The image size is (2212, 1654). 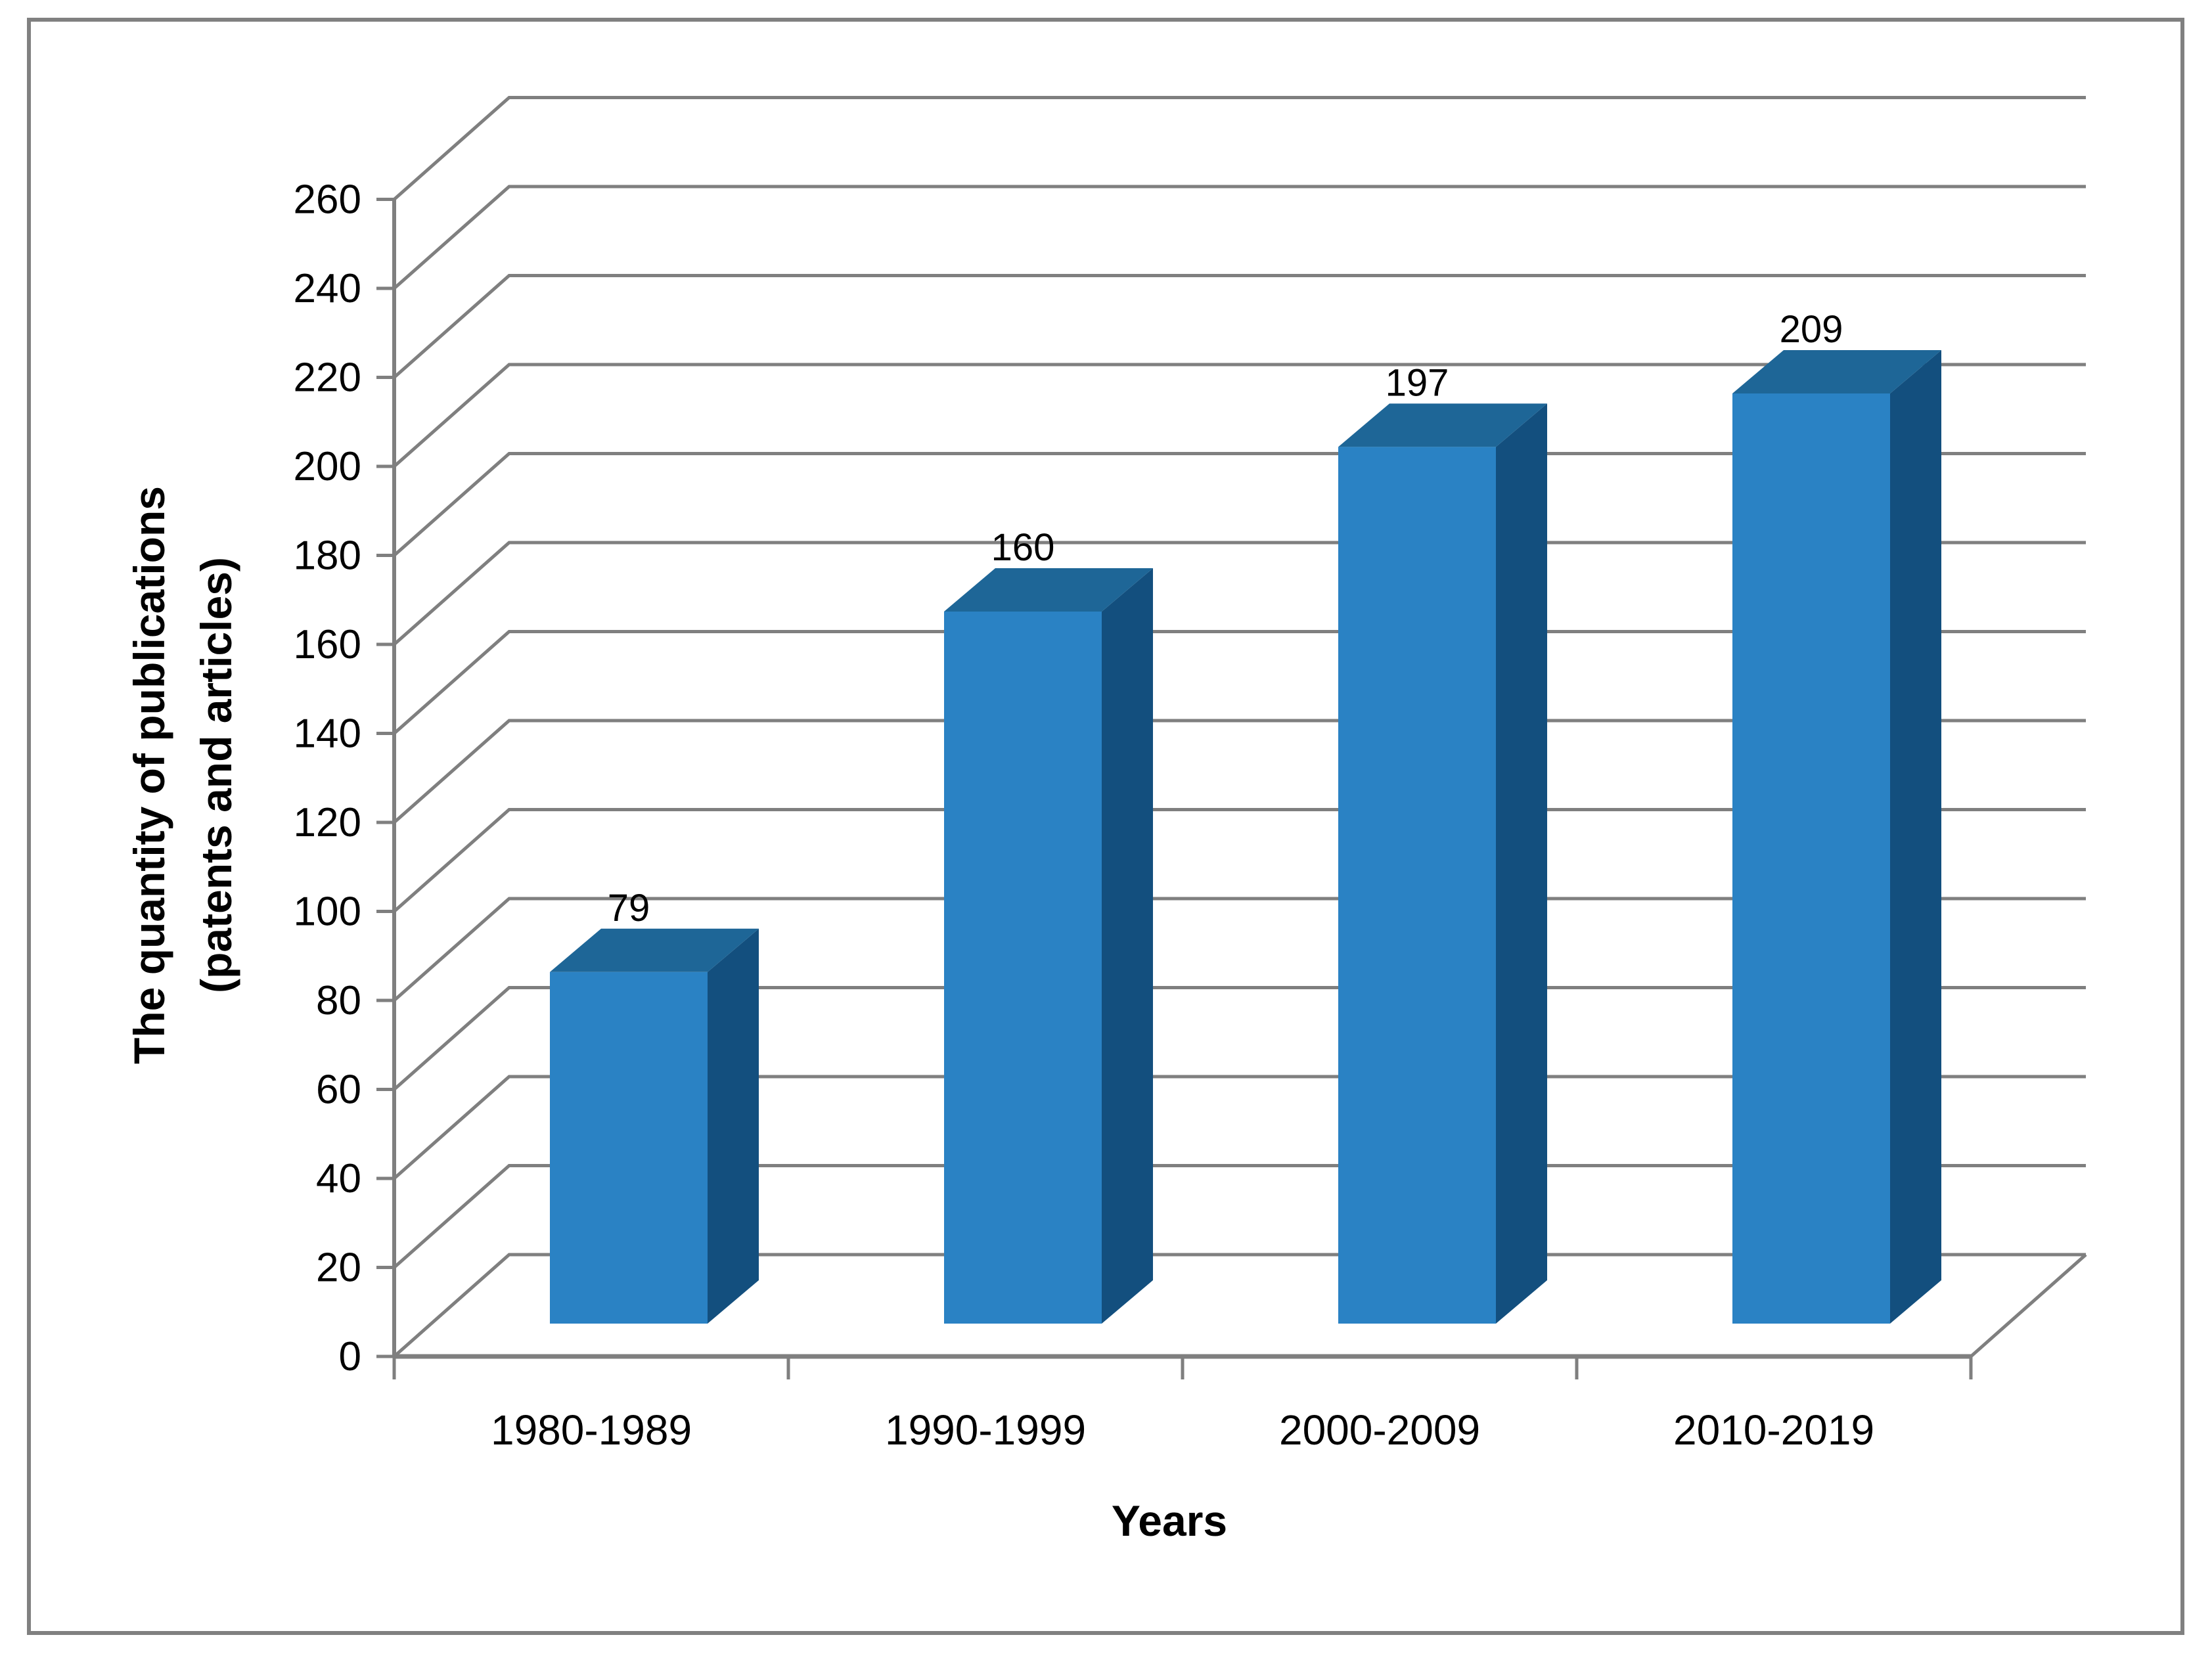 I want to click on category-label: 1990-1999, so click(x=985, y=1430).